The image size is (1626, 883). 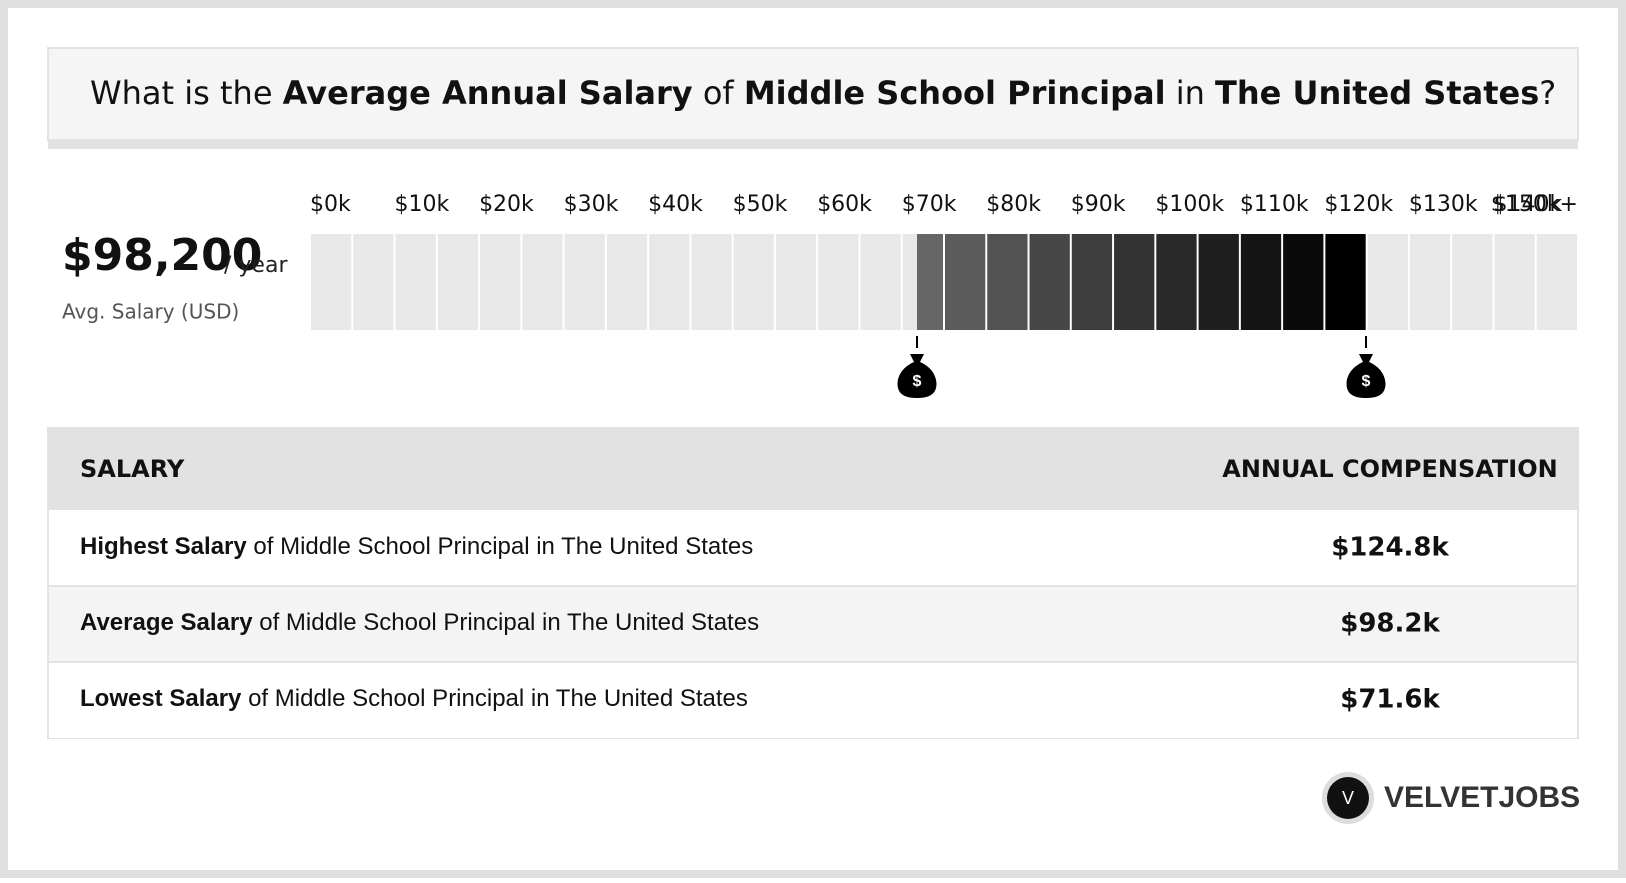 I want to click on header-box, so click(x=813, y=94).